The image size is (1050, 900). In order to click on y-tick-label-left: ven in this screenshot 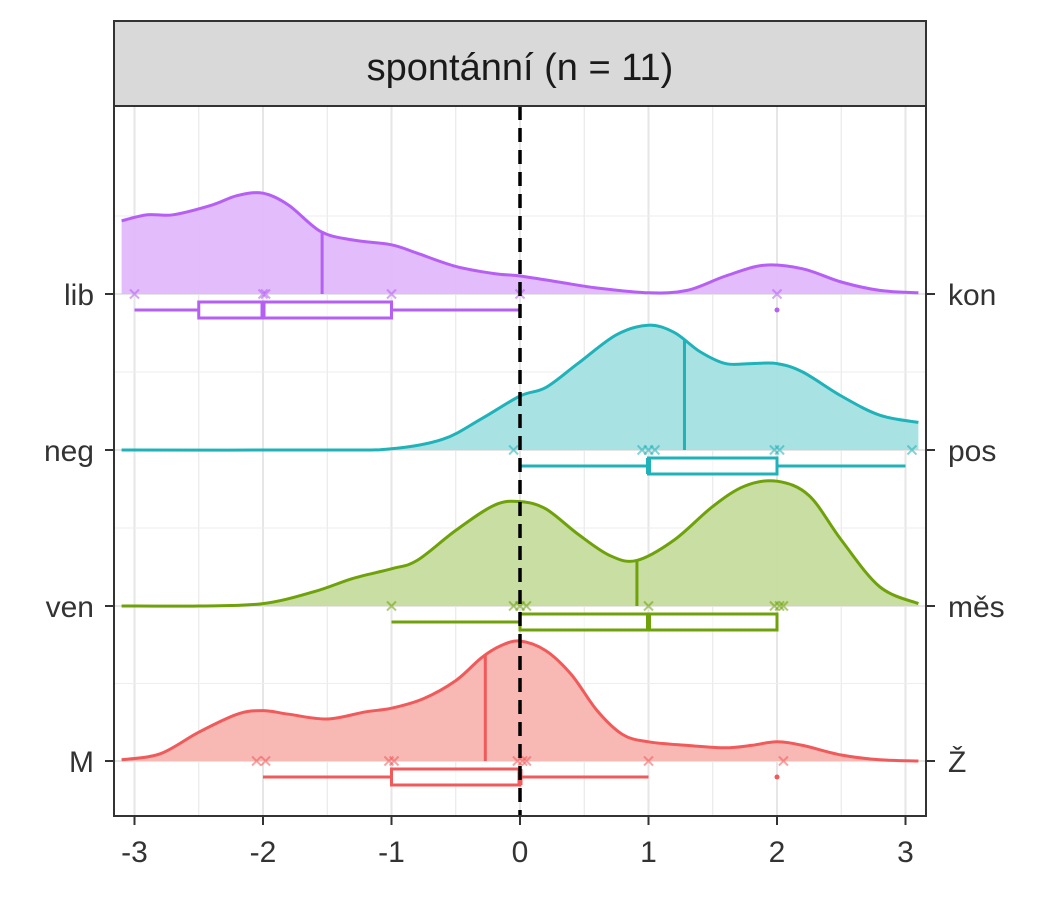, I will do `click(70, 607)`.